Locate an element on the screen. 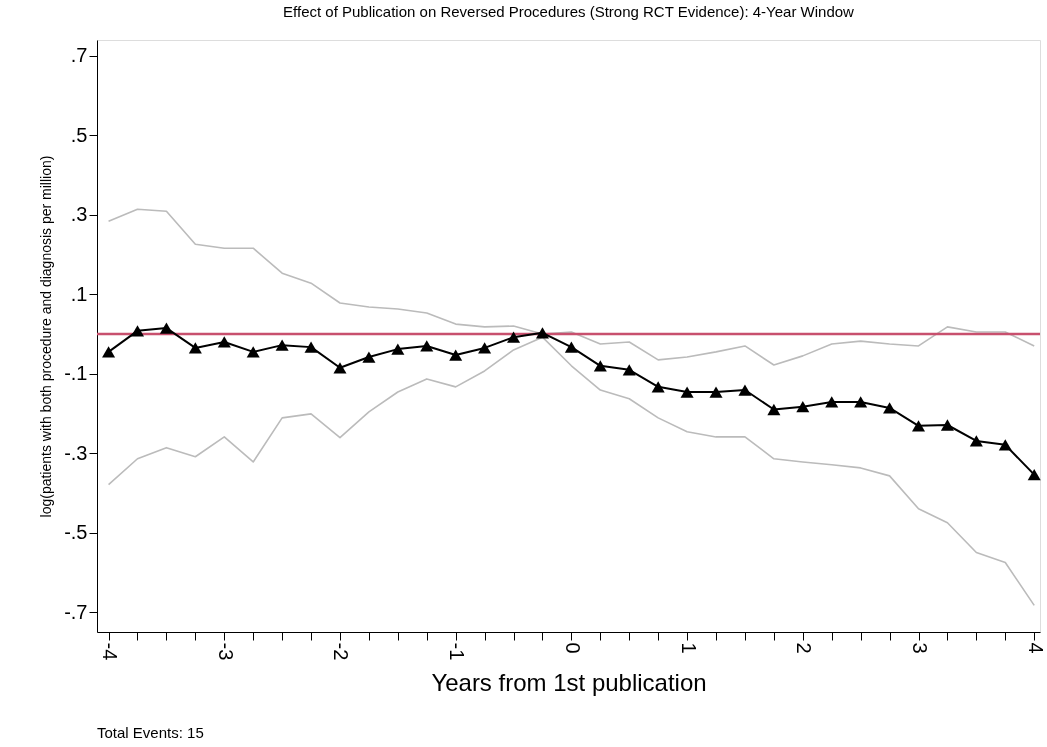  y-tick-label: .5 is located at coordinates (79, 134).